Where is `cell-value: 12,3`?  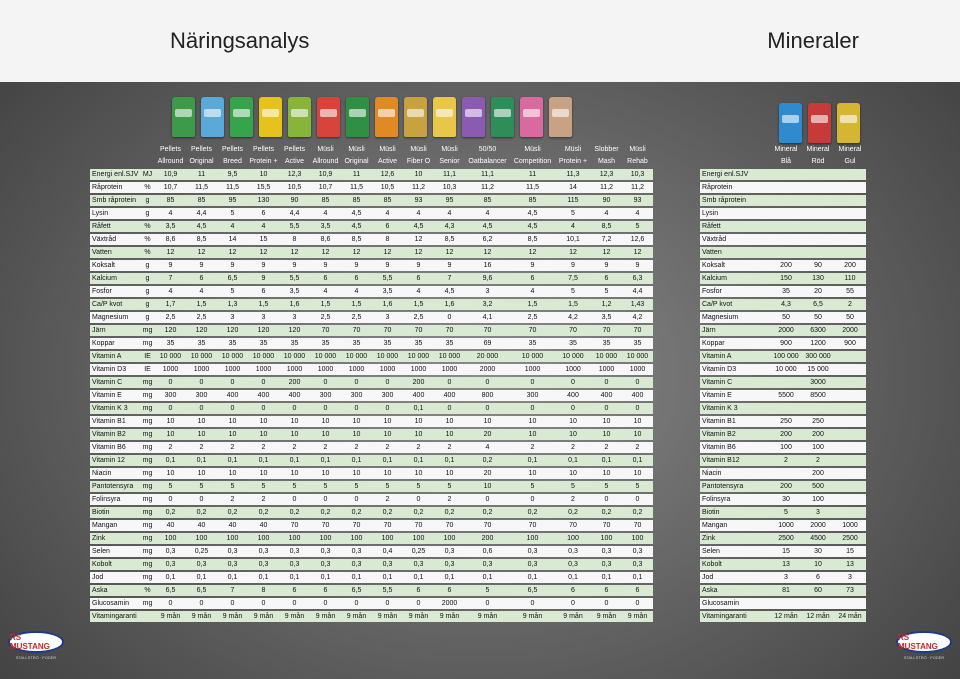 cell-value: 12,3 is located at coordinates (606, 174).